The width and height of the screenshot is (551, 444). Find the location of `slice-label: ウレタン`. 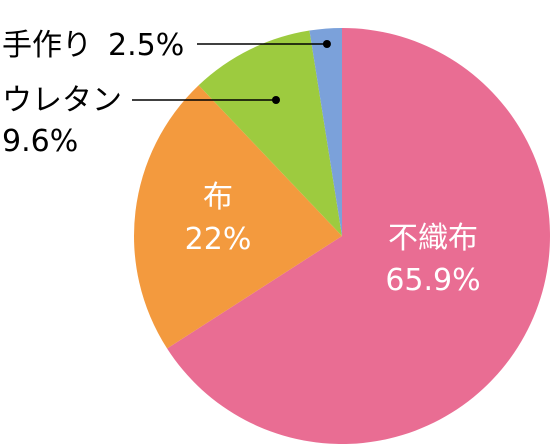

slice-label: ウレタン is located at coordinates (62, 100).